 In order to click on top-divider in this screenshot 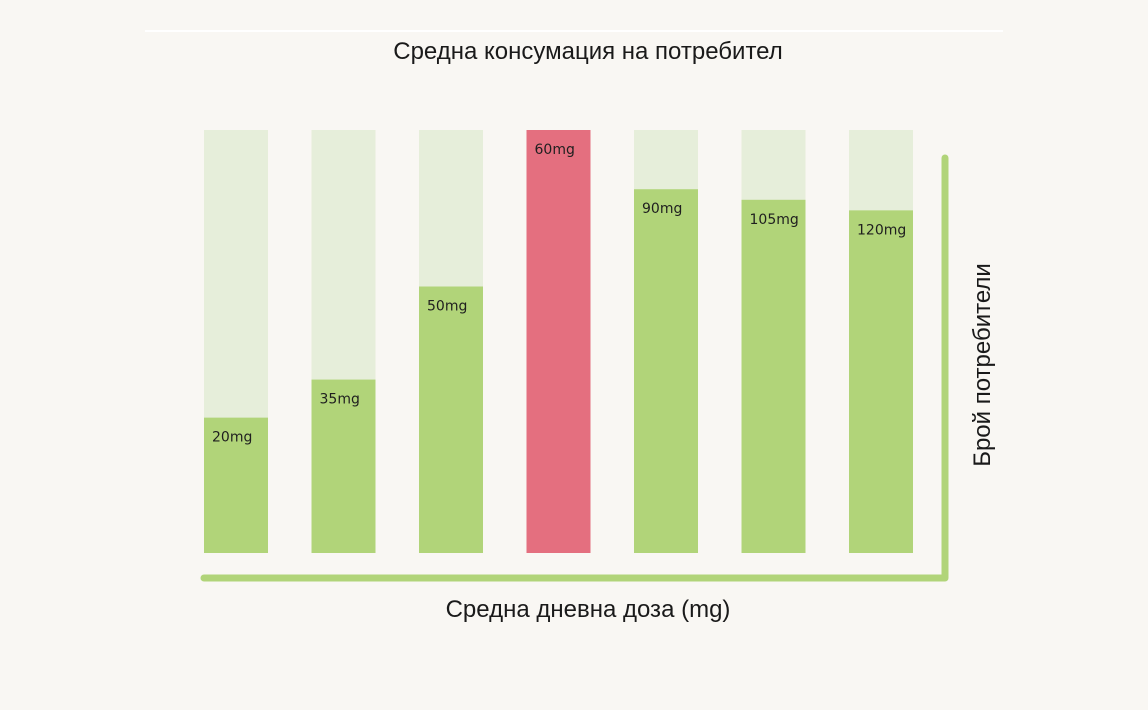, I will do `click(574, 31)`.